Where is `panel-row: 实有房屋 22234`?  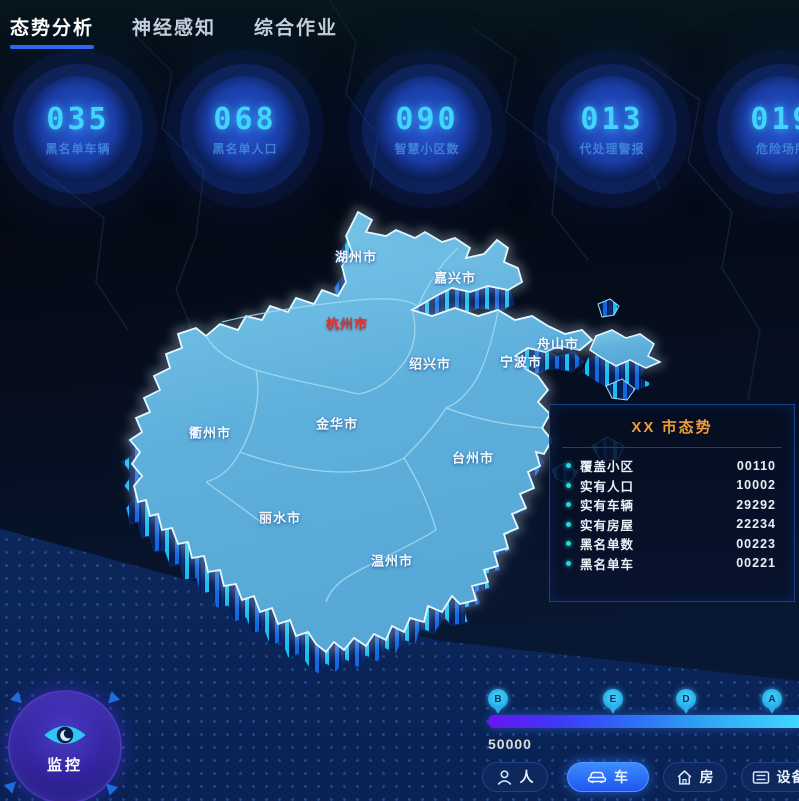 panel-row: 实有房屋 22234 is located at coordinates (672, 525).